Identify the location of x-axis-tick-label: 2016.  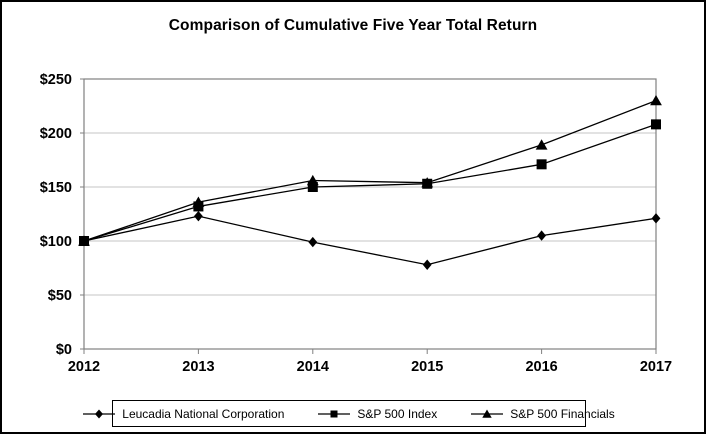
(541, 367).